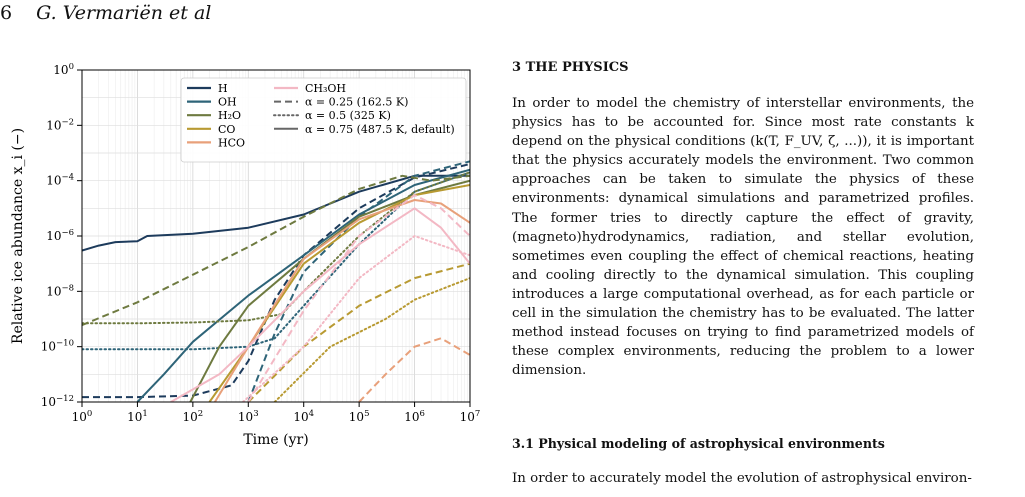  I want to click on page-number: 6, so click(6, 13).